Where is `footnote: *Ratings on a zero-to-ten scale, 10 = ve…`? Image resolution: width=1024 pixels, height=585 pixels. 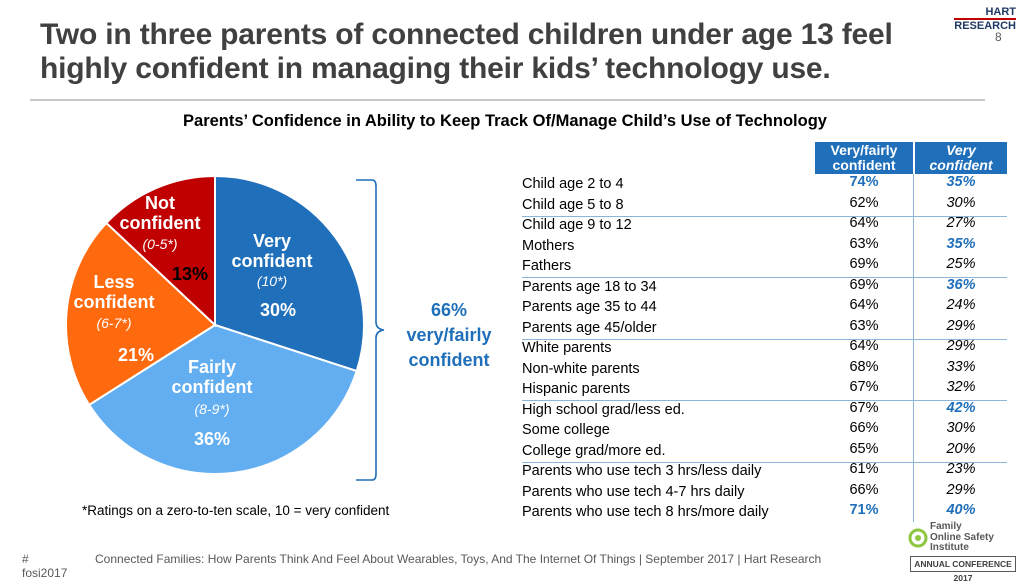 footnote: *Ratings on a zero-to-ten scale, 10 = ve… is located at coordinates (236, 510).